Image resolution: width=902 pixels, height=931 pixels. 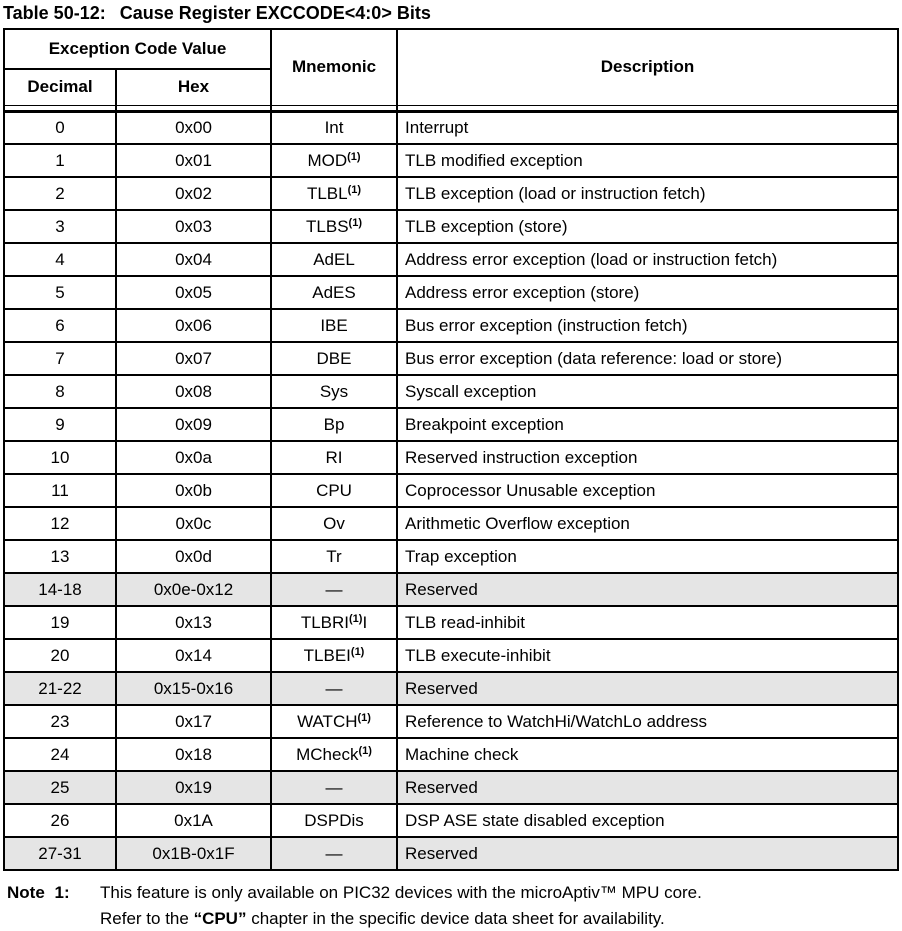 I want to click on table-row: 24 0x18 MCheck(1) Machine check, so click(x=451, y=754).